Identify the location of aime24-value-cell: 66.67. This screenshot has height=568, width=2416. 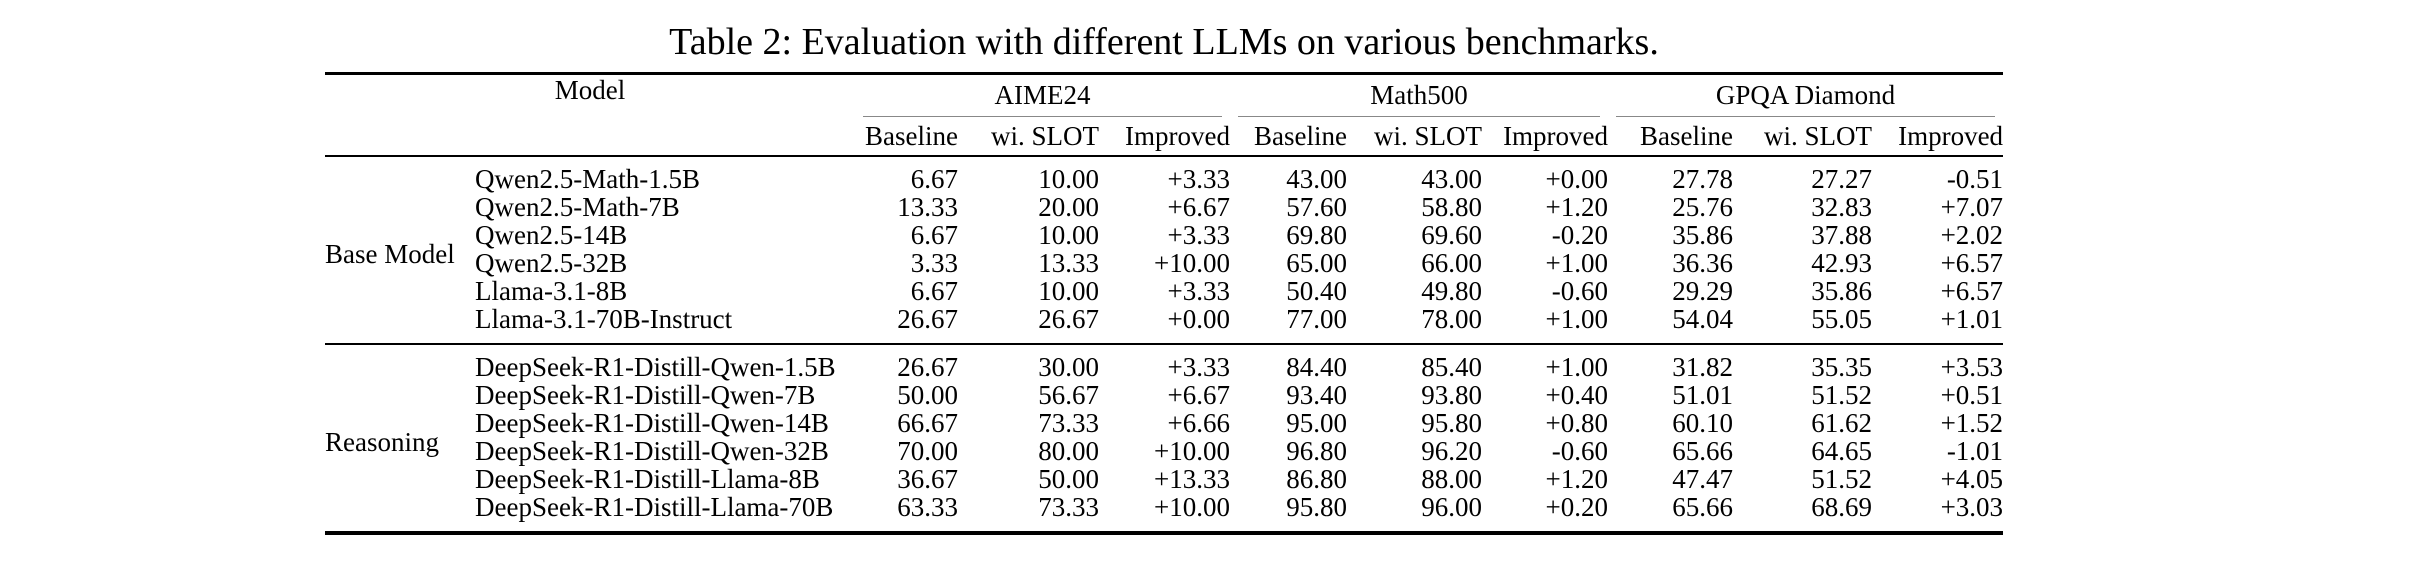
(927, 423).